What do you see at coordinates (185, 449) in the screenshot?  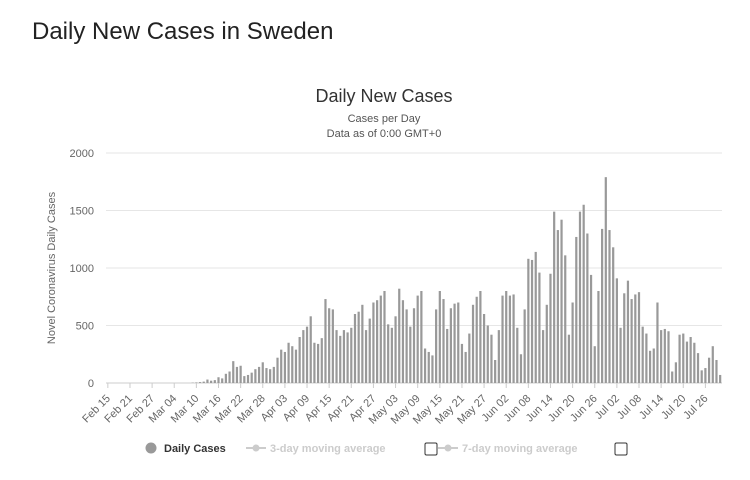 I see `legend-item-daily-cases: Daily Cases` at bounding box center [185, 449].